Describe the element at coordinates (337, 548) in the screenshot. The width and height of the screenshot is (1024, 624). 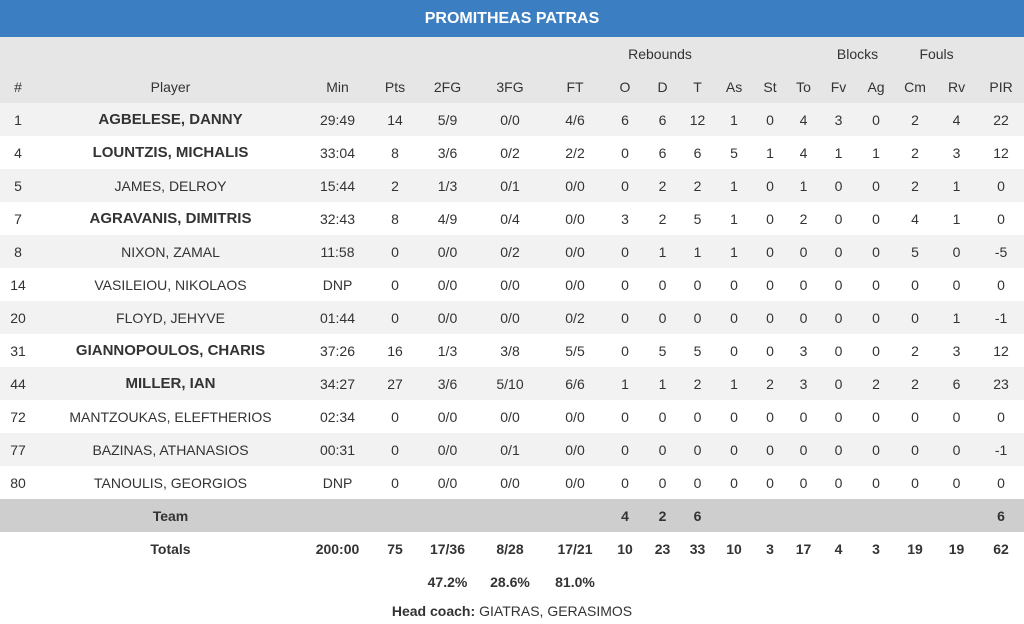
I see `cell: 200:00` at that location.